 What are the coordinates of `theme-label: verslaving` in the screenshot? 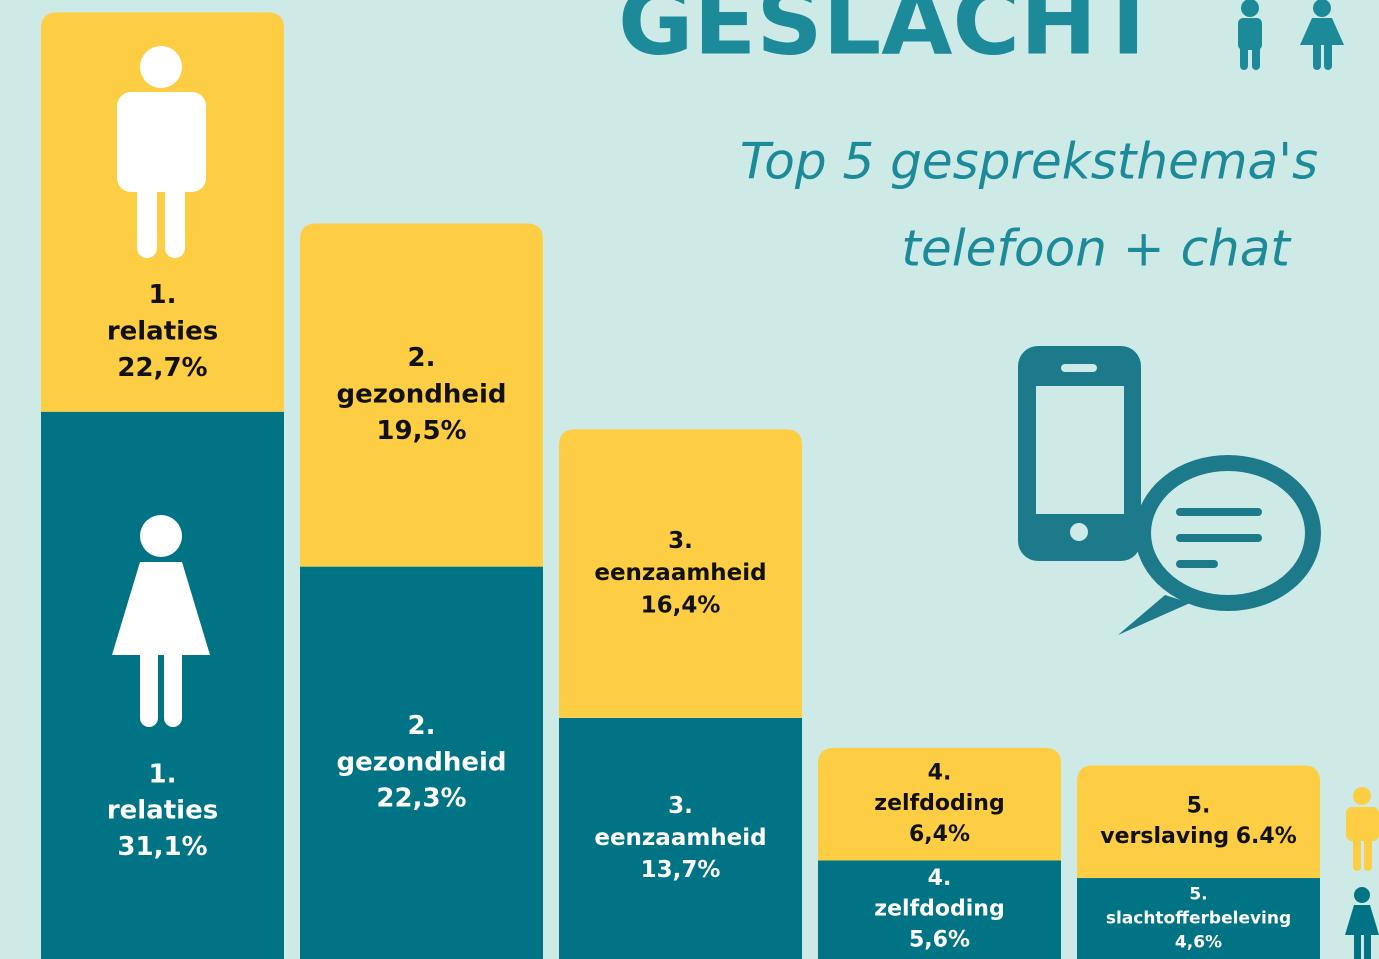 It's located at (1164, 836).